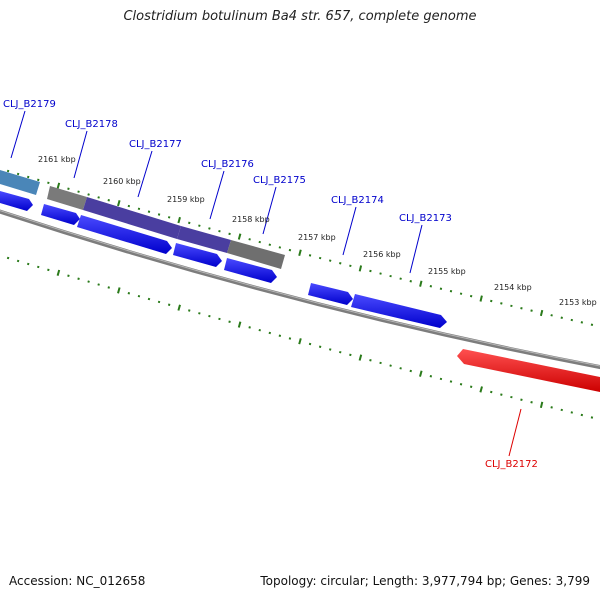 This screenshot has width=600, height=600. Describe the element at coordinates (251, 219) in the screenshot. I see `kbp-label: 2158 kbp` at that location.